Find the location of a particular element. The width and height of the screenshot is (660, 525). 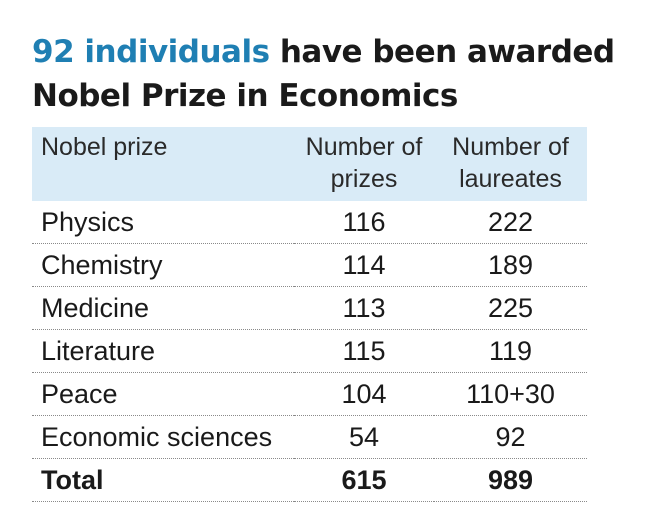

header-nobel-prize: Nobel prize is located at coordinates (104, 147).